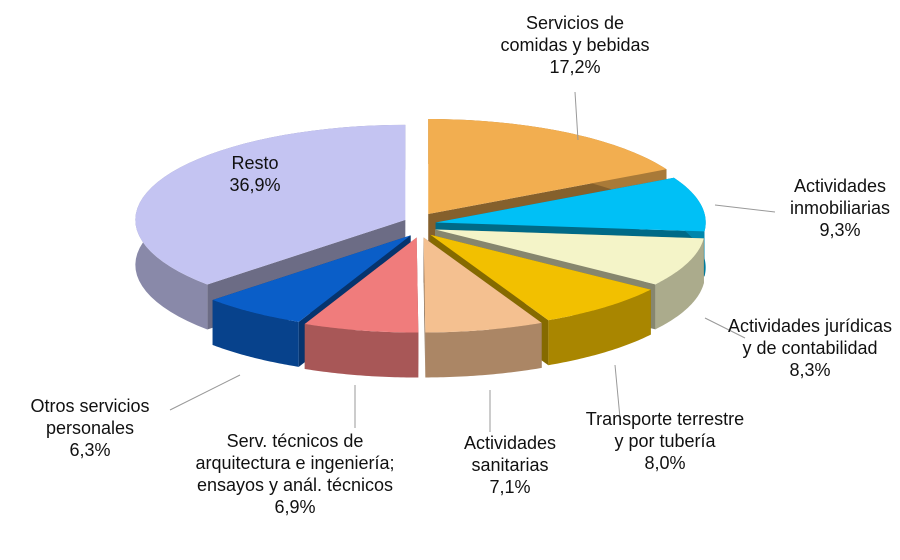  Describe the element at coordinates (90, 450) in the screenshot. I see `value-label: 6,3%` at that location.